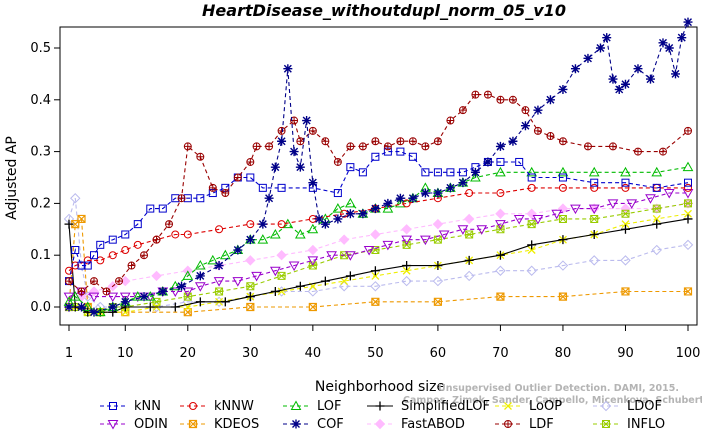  Describe the element at coordinates (188, 353) in the screenshot. I see `x-tick-label: 20` at that location.